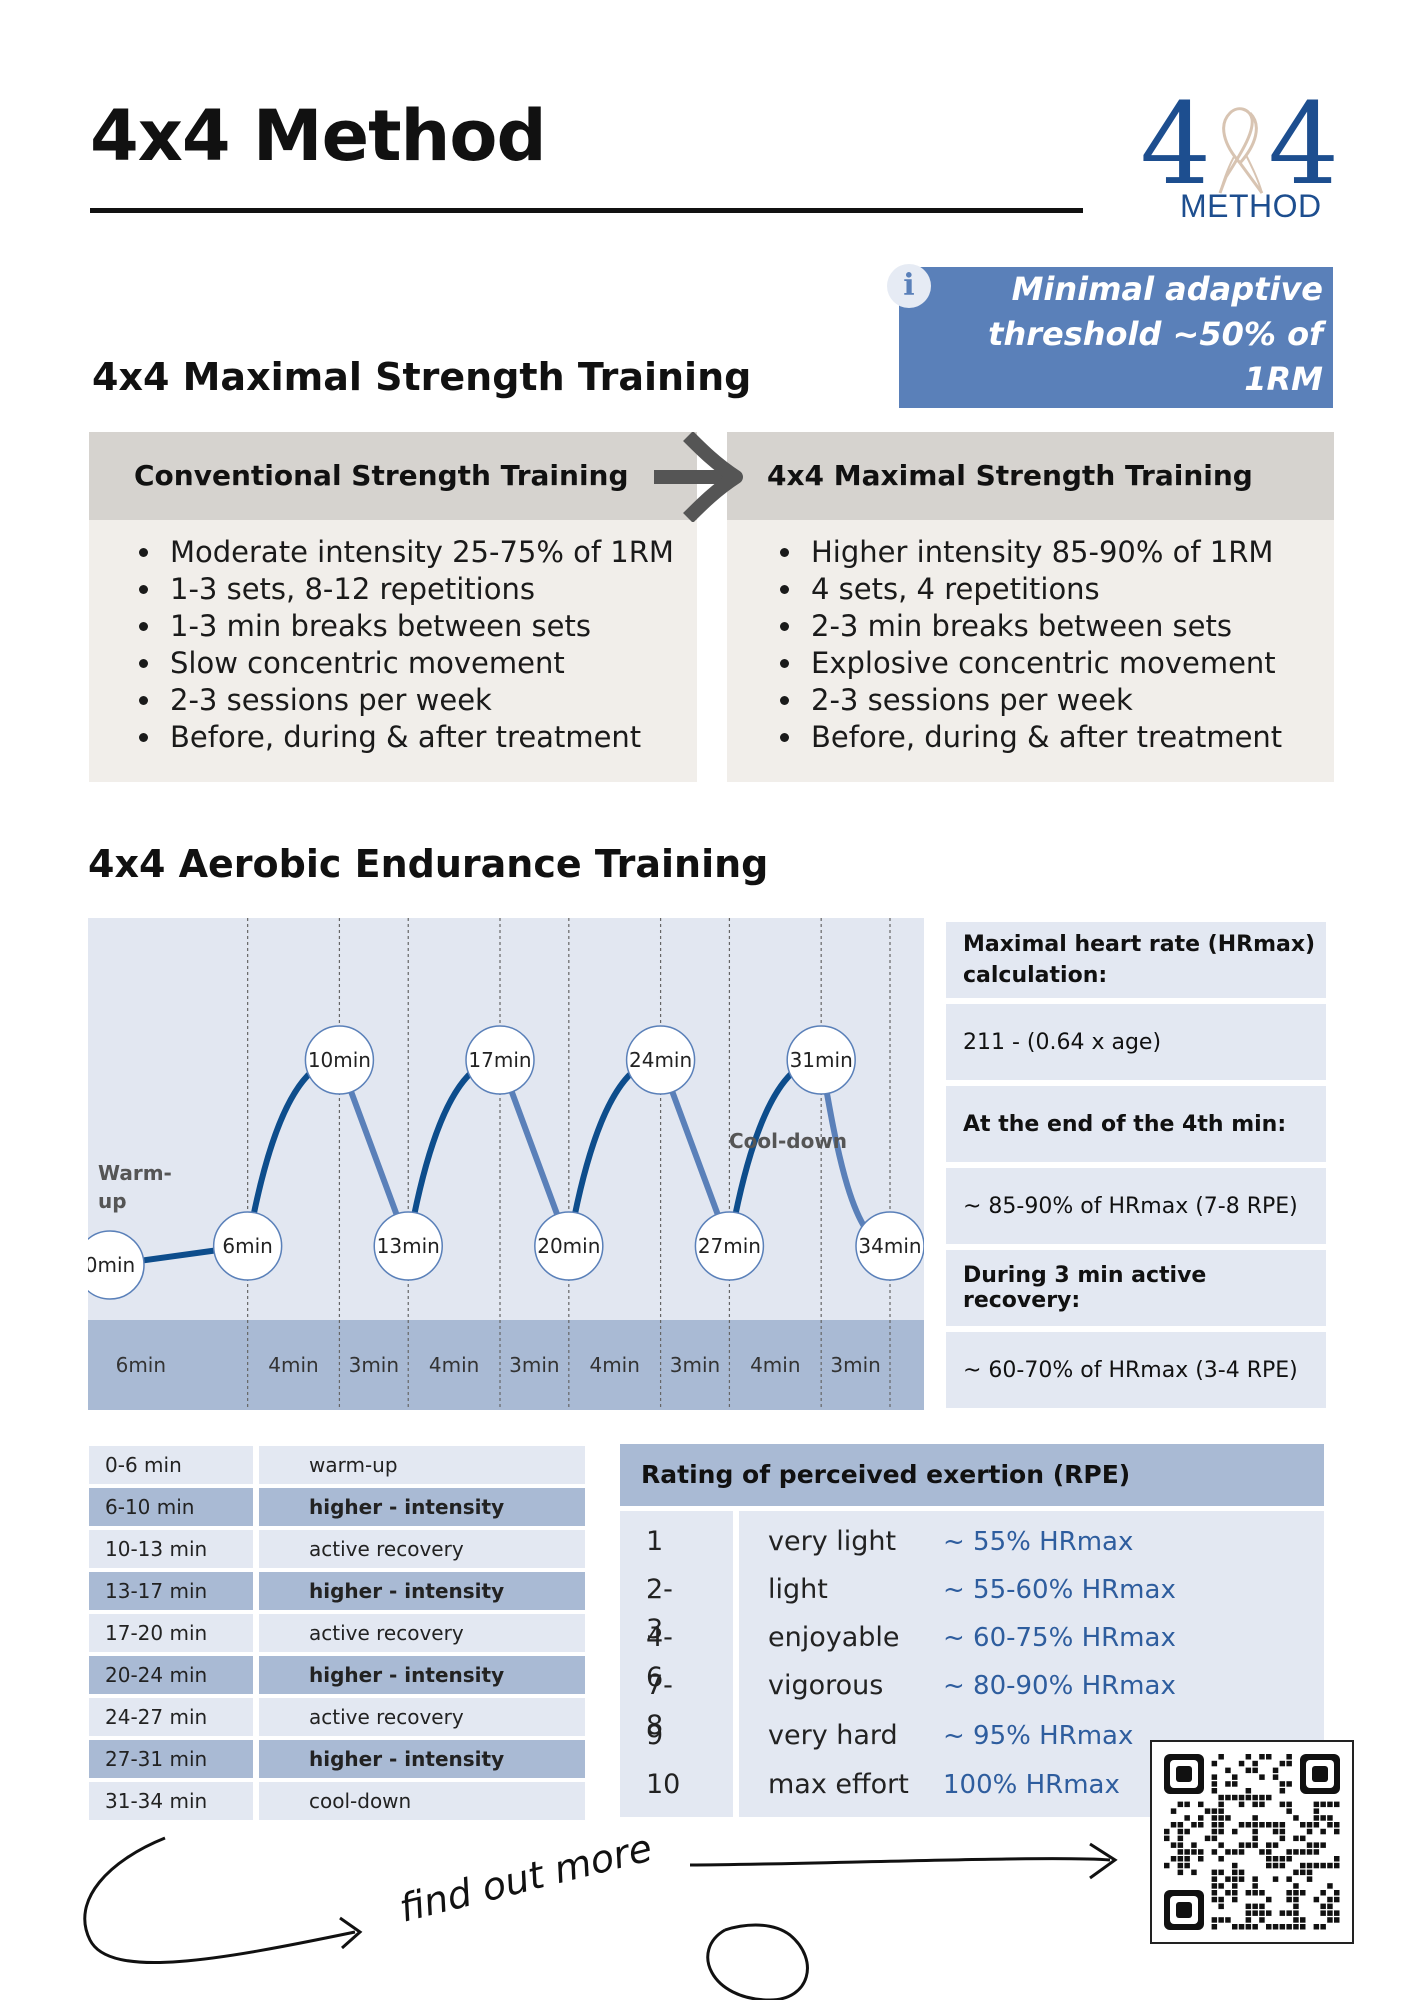 Image resolution: width=1414 pixels, height=2000 pixels. I want to click on list-item: Explosive concentric movement, so click(1069, 663).